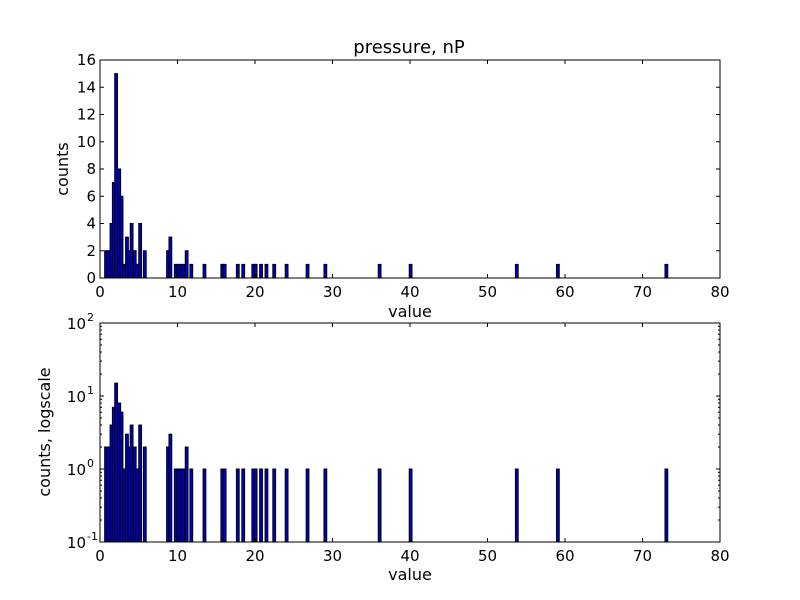 The width and height of the screenshot is (800, 600). I want to click on top-y-tick-label: 2, so click(91, 251).